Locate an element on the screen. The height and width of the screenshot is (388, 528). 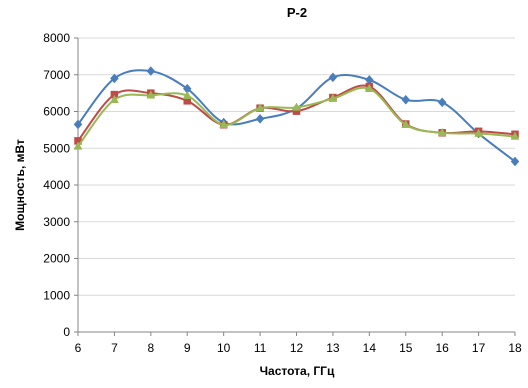
y-tick-label-0: 0 is located at coordinates (66, 332).